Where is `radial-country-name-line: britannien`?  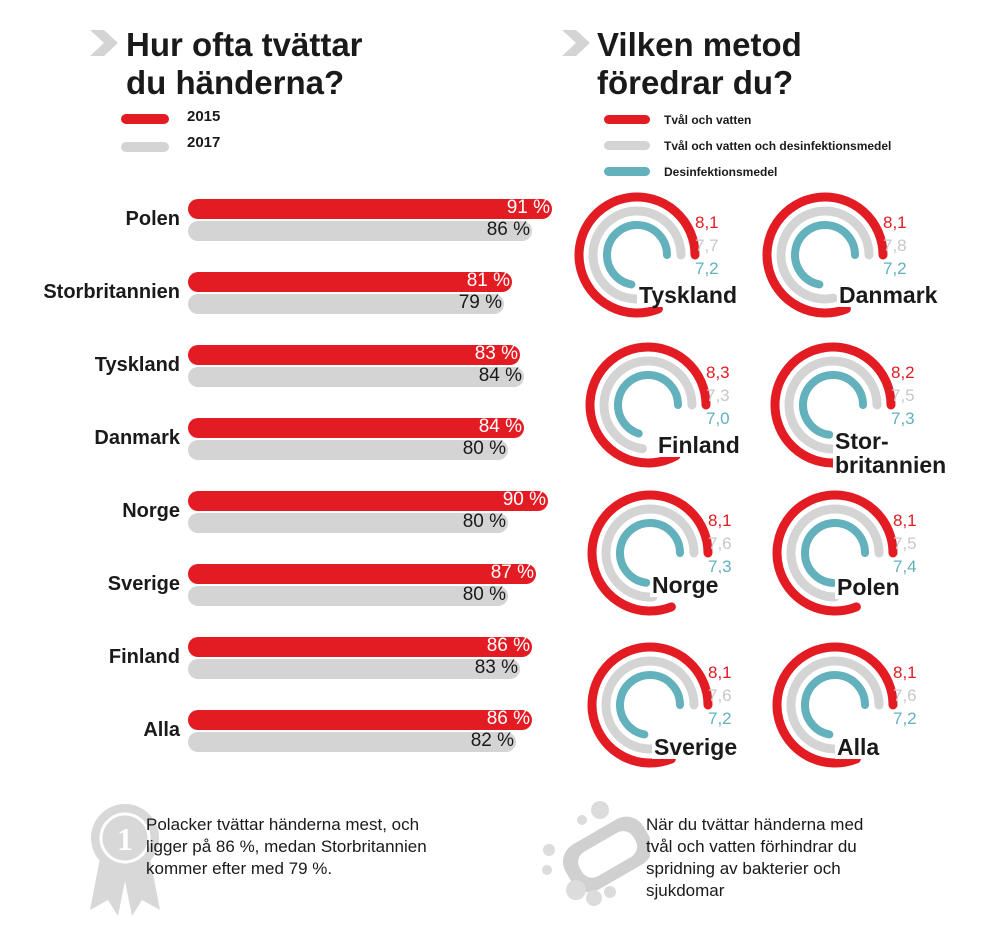 radial-country-name-line: britannien is located at coordinates (891, 465).